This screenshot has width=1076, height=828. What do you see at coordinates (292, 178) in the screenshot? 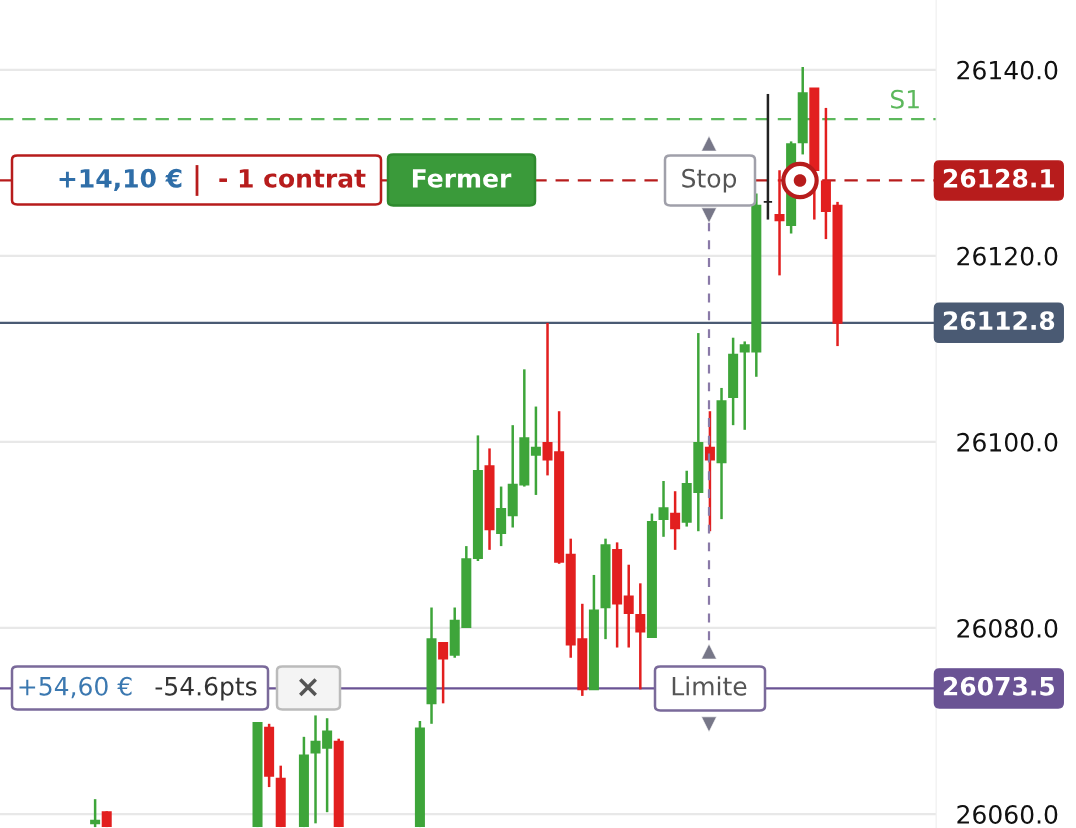
I see `annotation: - 1 contrat` at bounding box center [292, 178].